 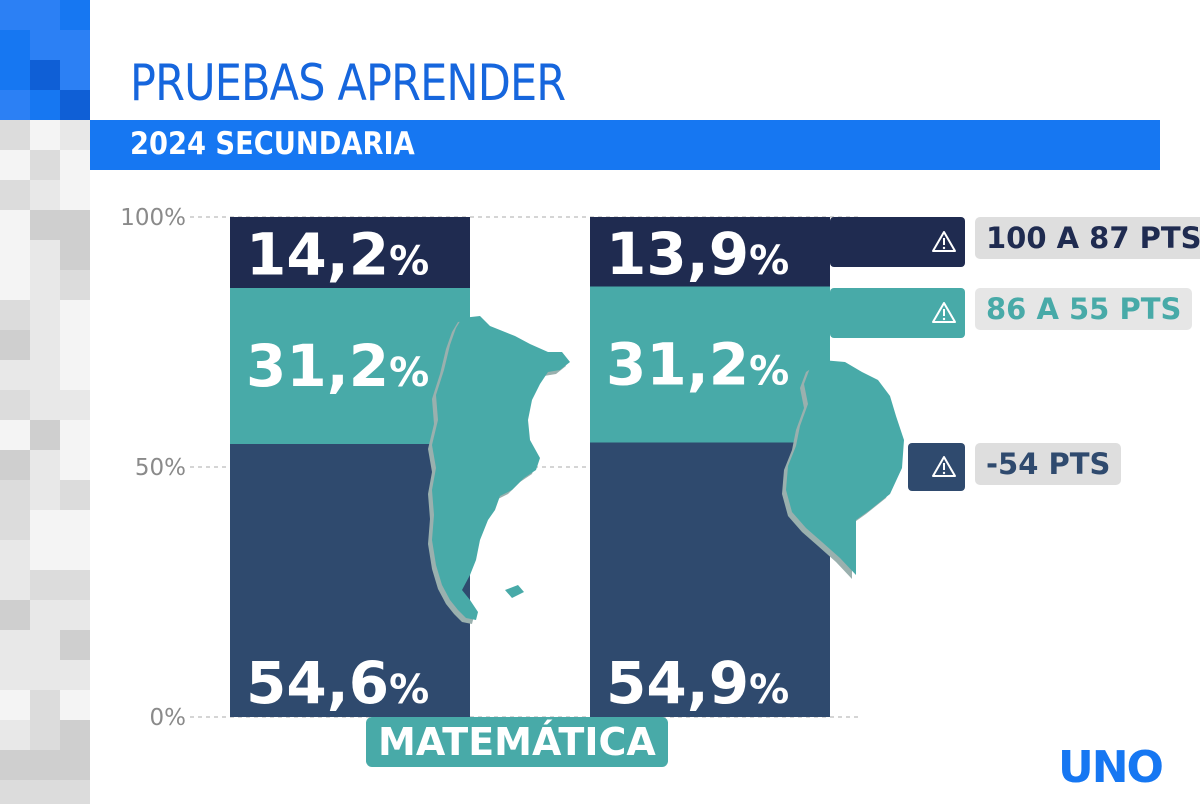 I want to click on legend-label-high: 100 A 87 PTS, so click(x=1087, y=238).